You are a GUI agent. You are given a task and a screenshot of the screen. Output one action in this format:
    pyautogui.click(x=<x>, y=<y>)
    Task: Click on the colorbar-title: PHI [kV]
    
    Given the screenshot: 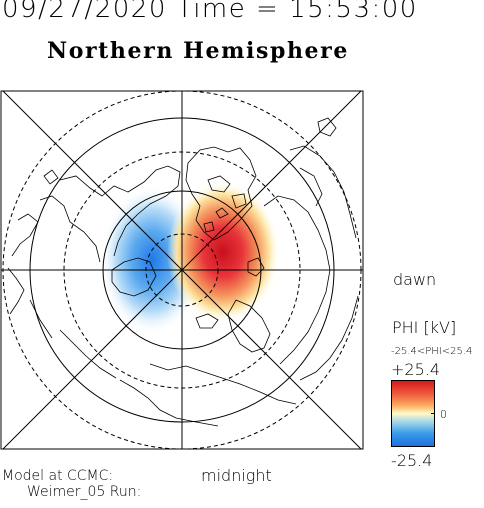 What is the action you would take?
    pyautogui.click(x=424, y=327)
    